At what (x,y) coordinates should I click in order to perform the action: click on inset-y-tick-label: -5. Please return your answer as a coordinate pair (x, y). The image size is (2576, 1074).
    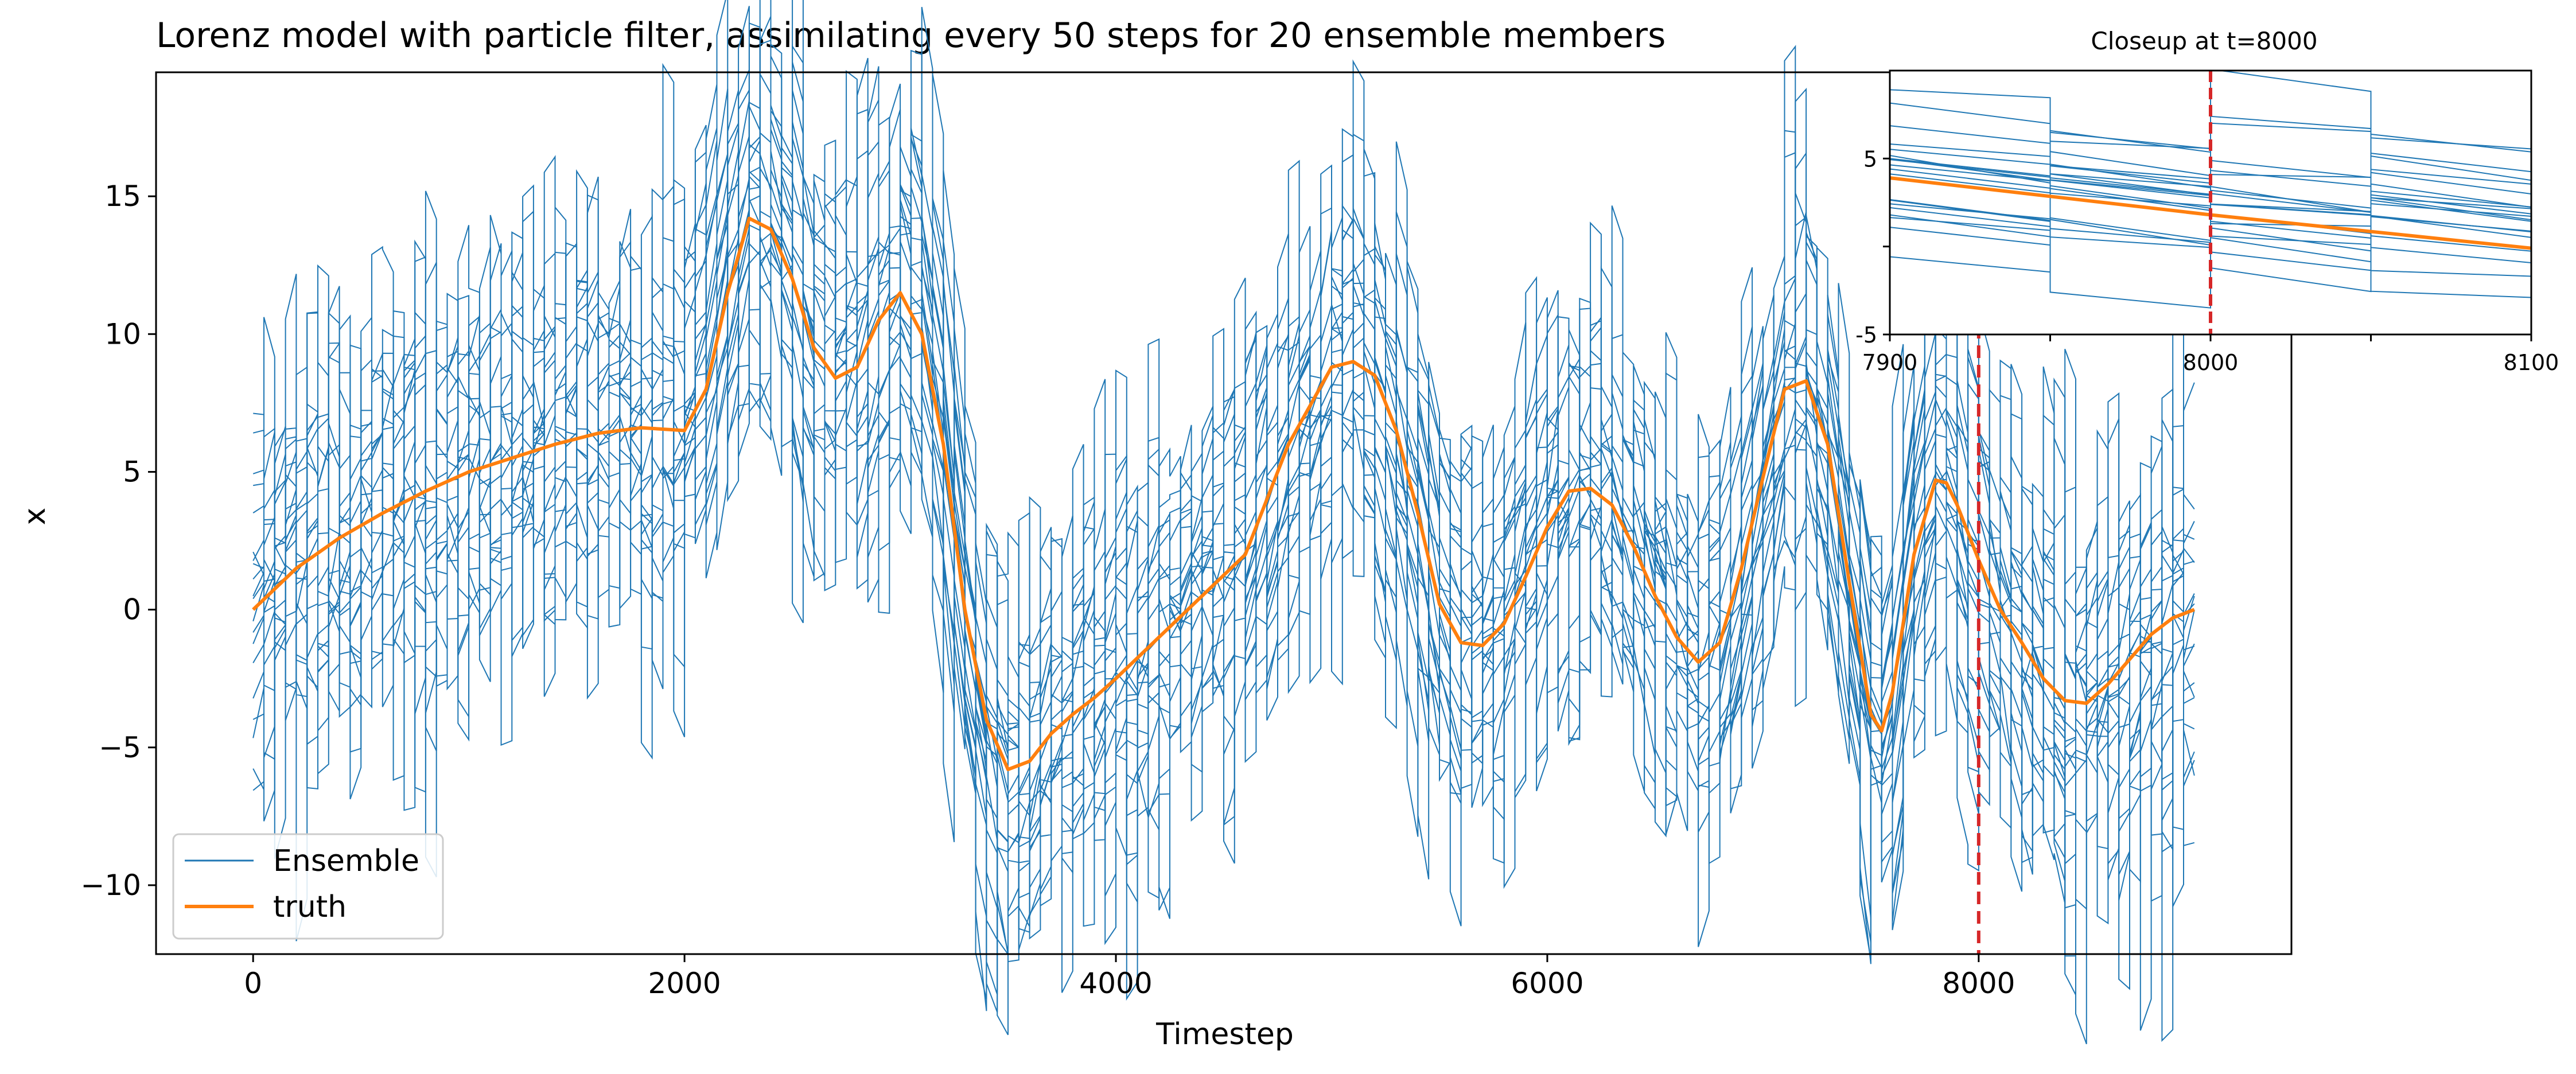
    Looking at the image, I should click on (1866, 335).